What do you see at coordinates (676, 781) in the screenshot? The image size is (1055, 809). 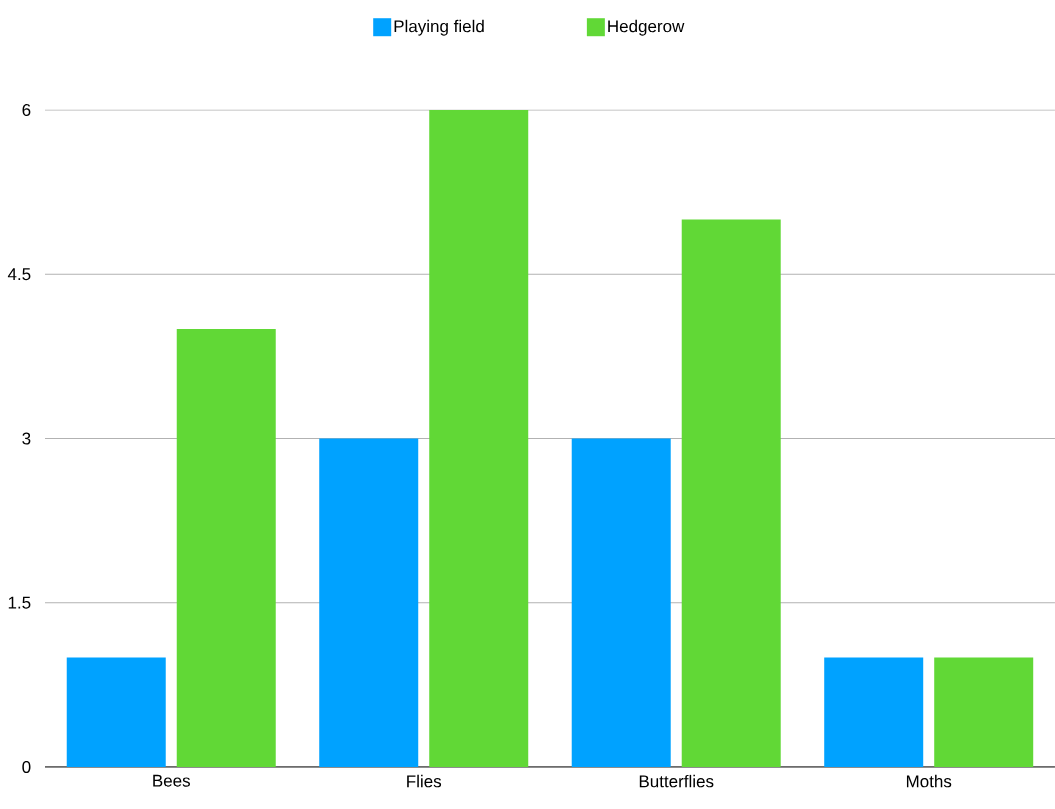 I see `x-tick-label: Butterflies` at bounding box center [676, 781].